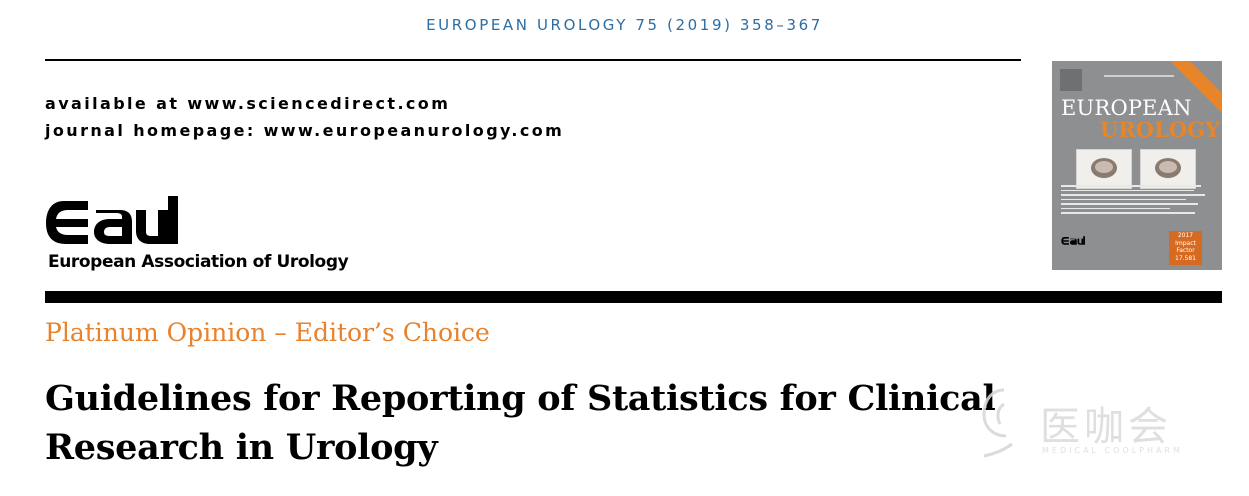 This screenshot has height=496, width=1249. What do you see at coordinates (624, 25) in the screenshot?
I see `journal-header: EUROPEAN UROLOGY 75 (2019) 358–367` at bounding box center [624, 25].